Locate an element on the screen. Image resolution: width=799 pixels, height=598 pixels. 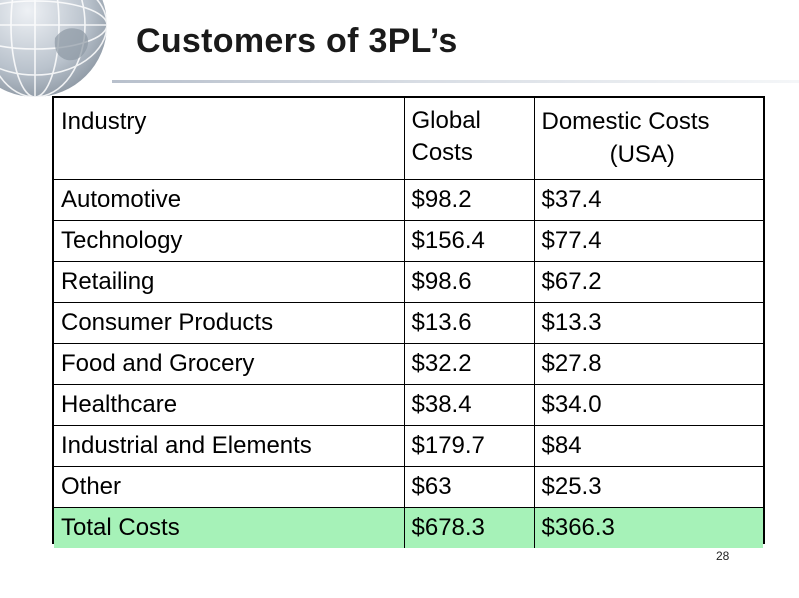
cell-industry: Industrial and Elements is located at coordinates (229, 446).